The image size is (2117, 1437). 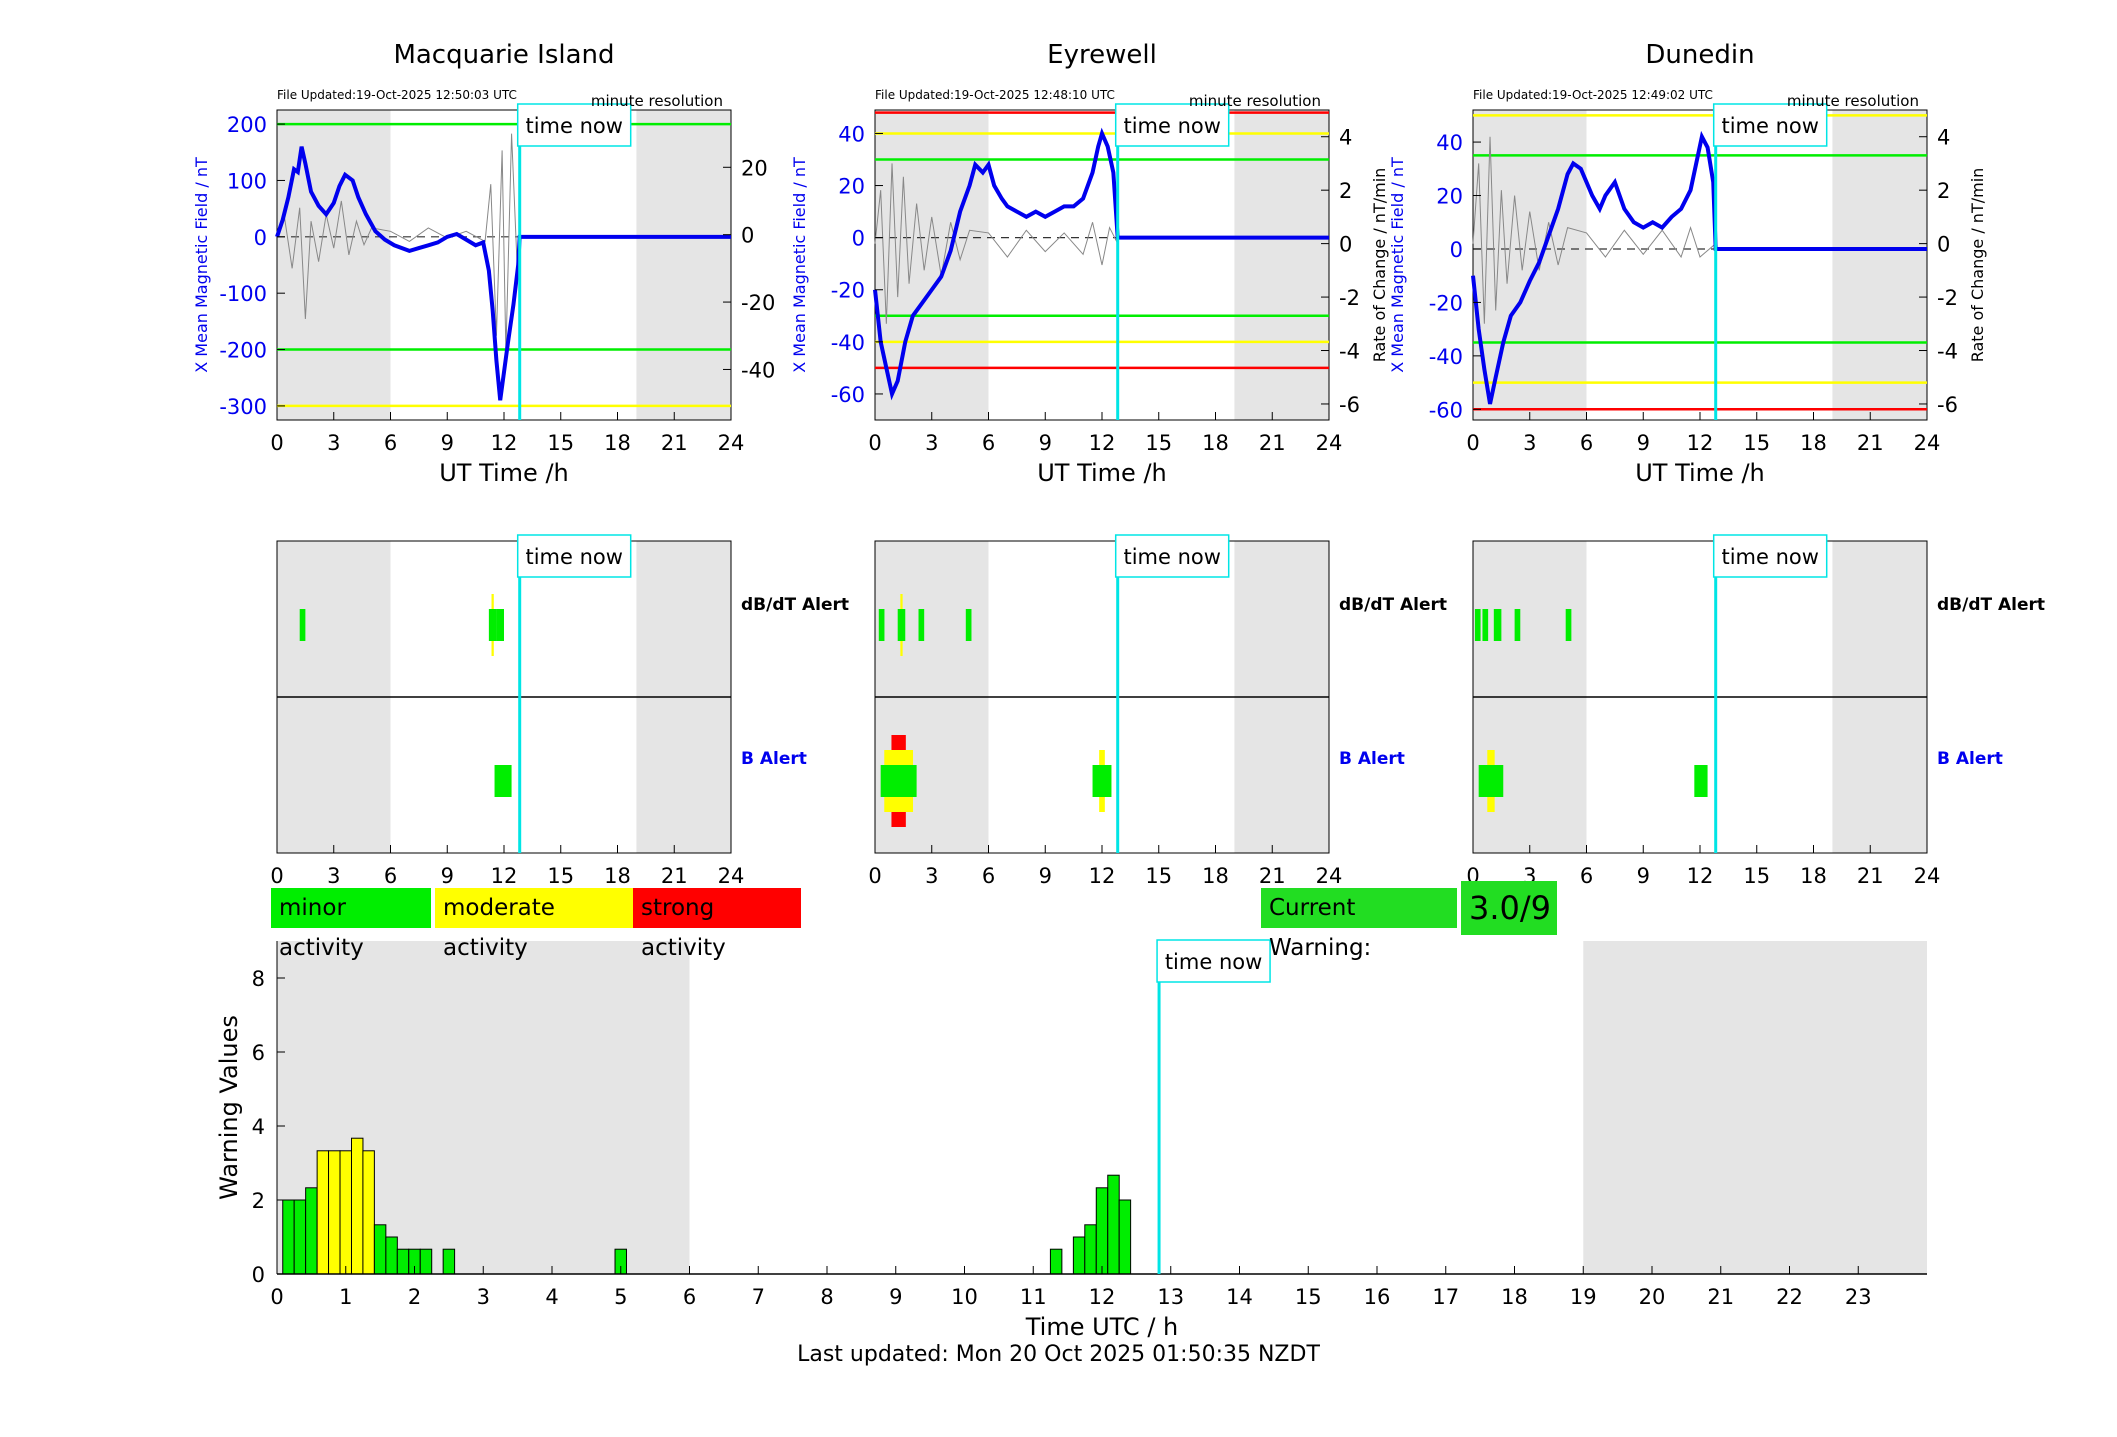 I want to click on b-row-label-1: B Alert, so click(x=1372, y=759).